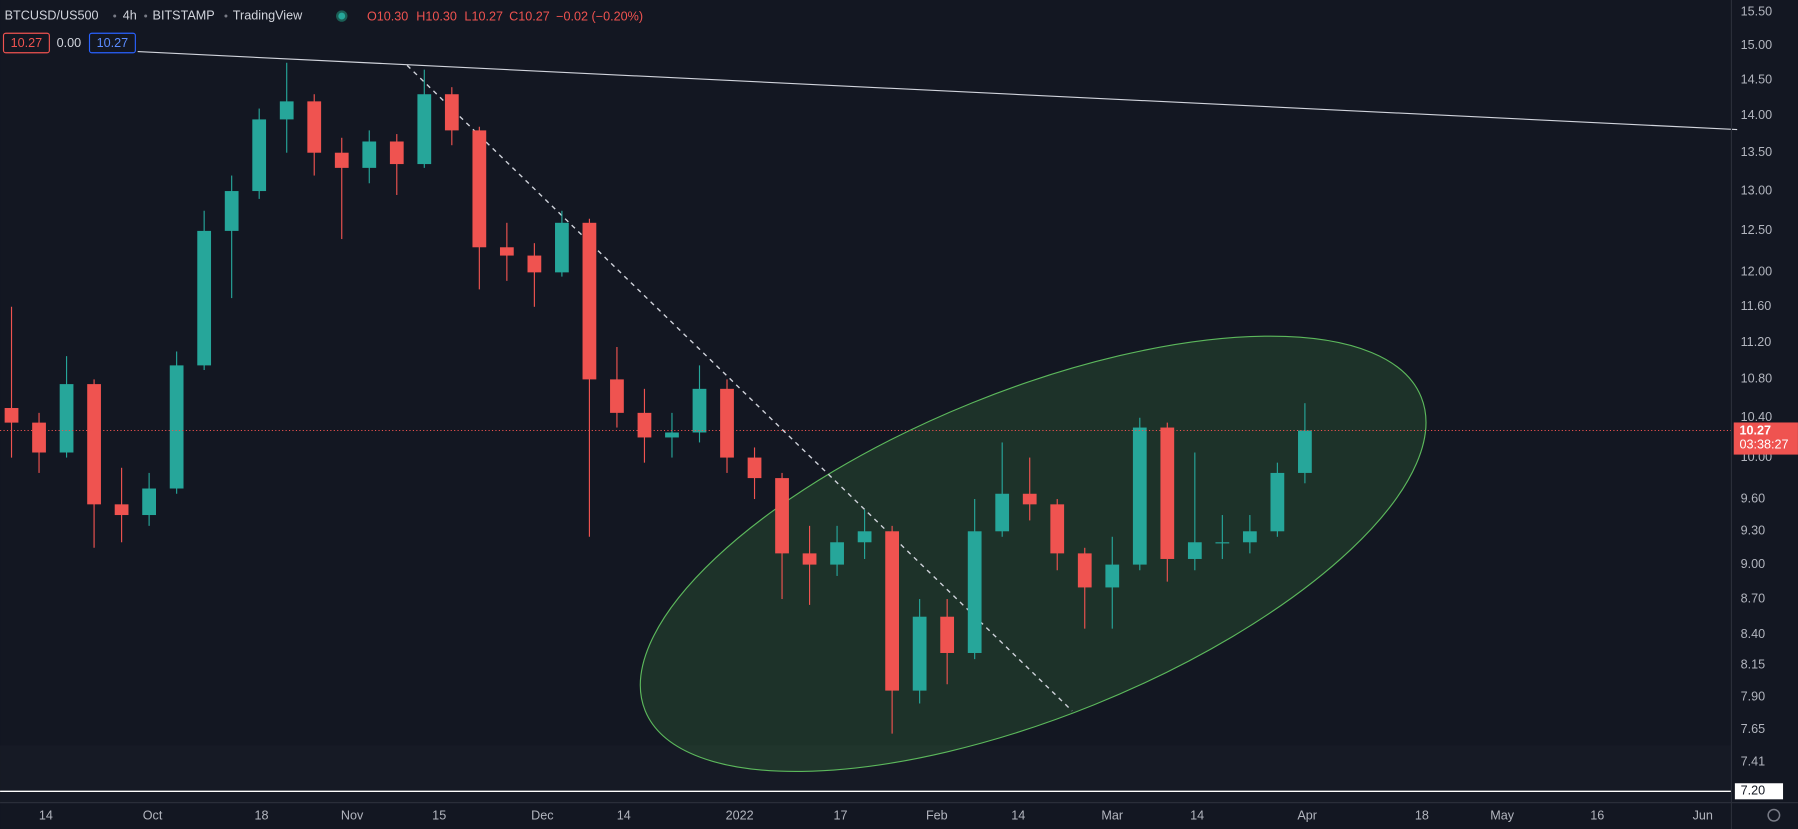 The height and width of the screenshot is (829, 1798). What do you see at coordinates (599, 17) in the screenshot?
I see `ohlc-change: −0.02 (−0.20%)` at bounding box center [599, 17].